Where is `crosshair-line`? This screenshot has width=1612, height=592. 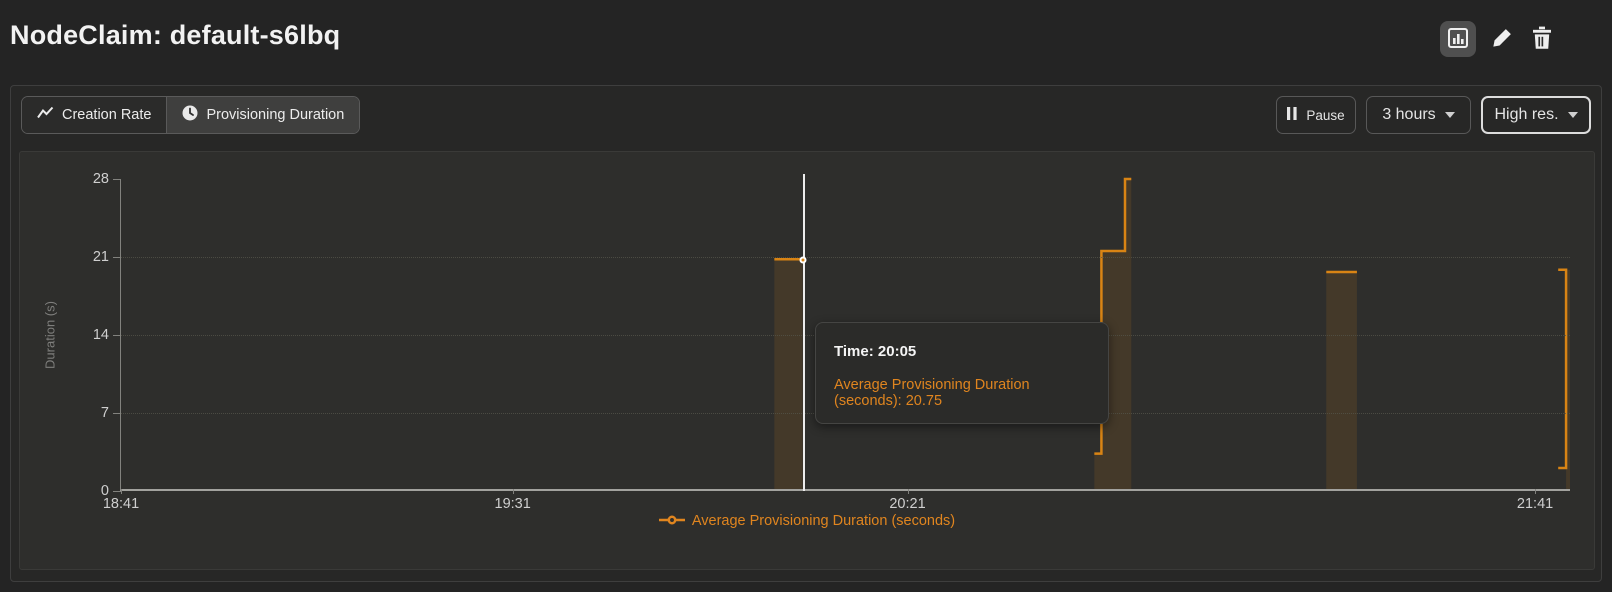
crosshair-line is located at coordinates (804, 332).